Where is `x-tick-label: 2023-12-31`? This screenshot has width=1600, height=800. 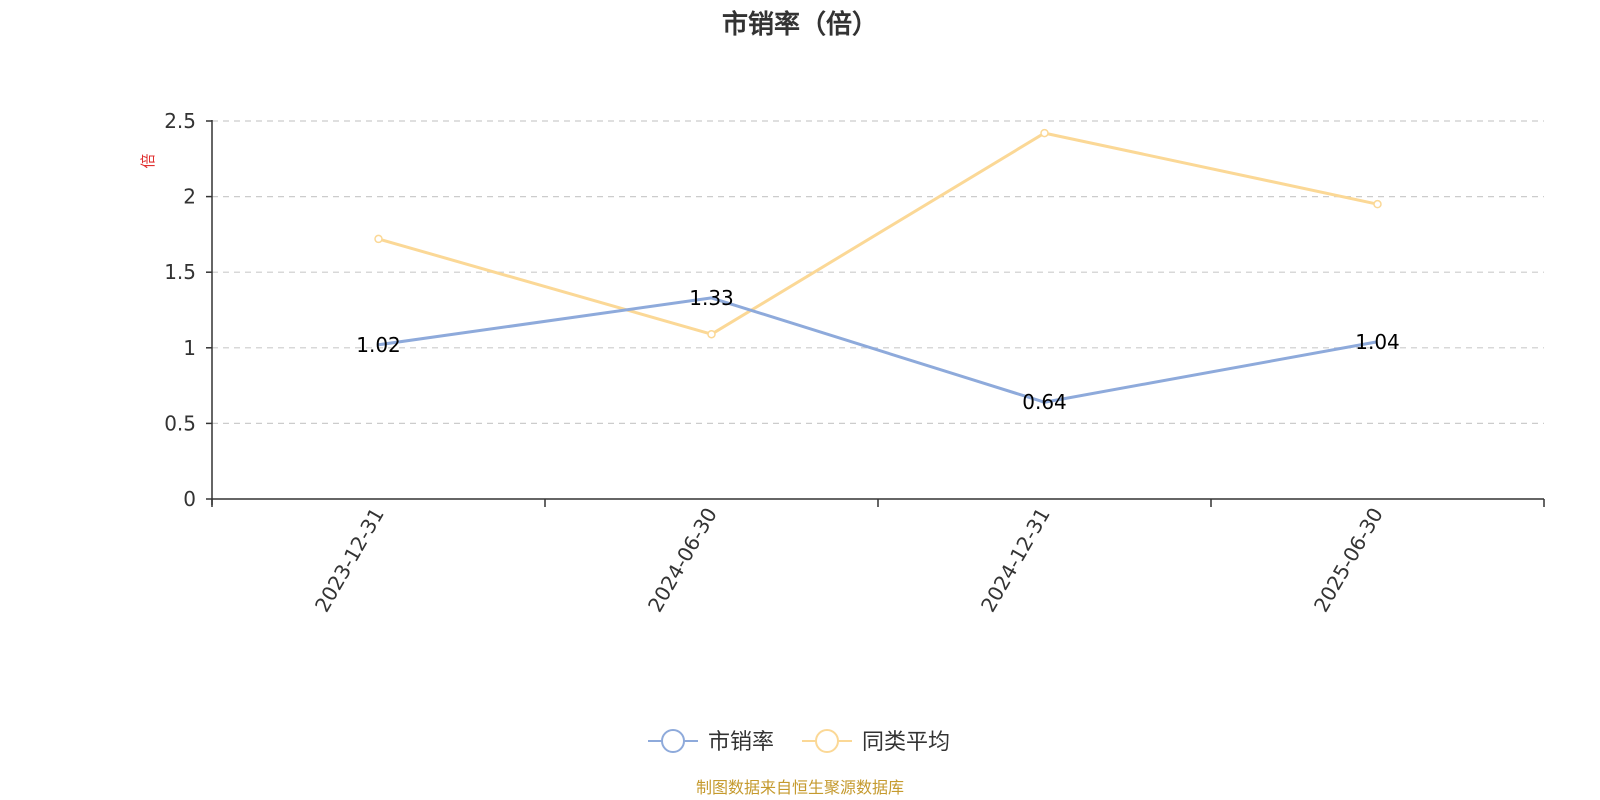
x-tick-label: 2023-12-31 is located at coordinates (349, 560).